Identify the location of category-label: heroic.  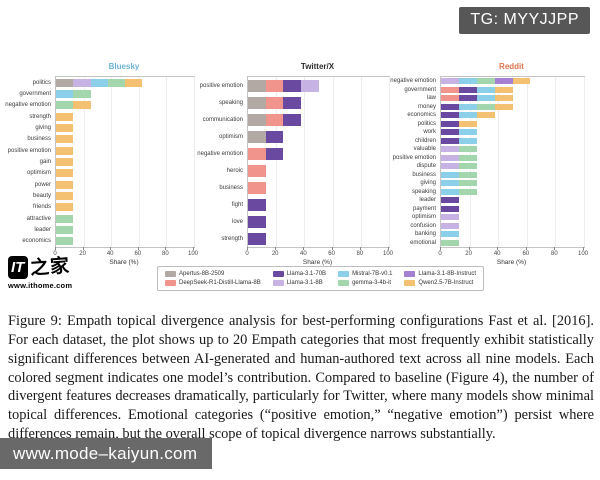
(234, 170).